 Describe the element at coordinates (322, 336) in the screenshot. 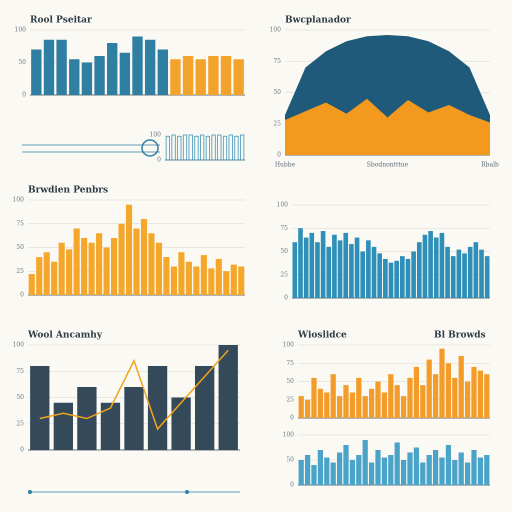

I see `chart-title: Wioslidce` at that location.